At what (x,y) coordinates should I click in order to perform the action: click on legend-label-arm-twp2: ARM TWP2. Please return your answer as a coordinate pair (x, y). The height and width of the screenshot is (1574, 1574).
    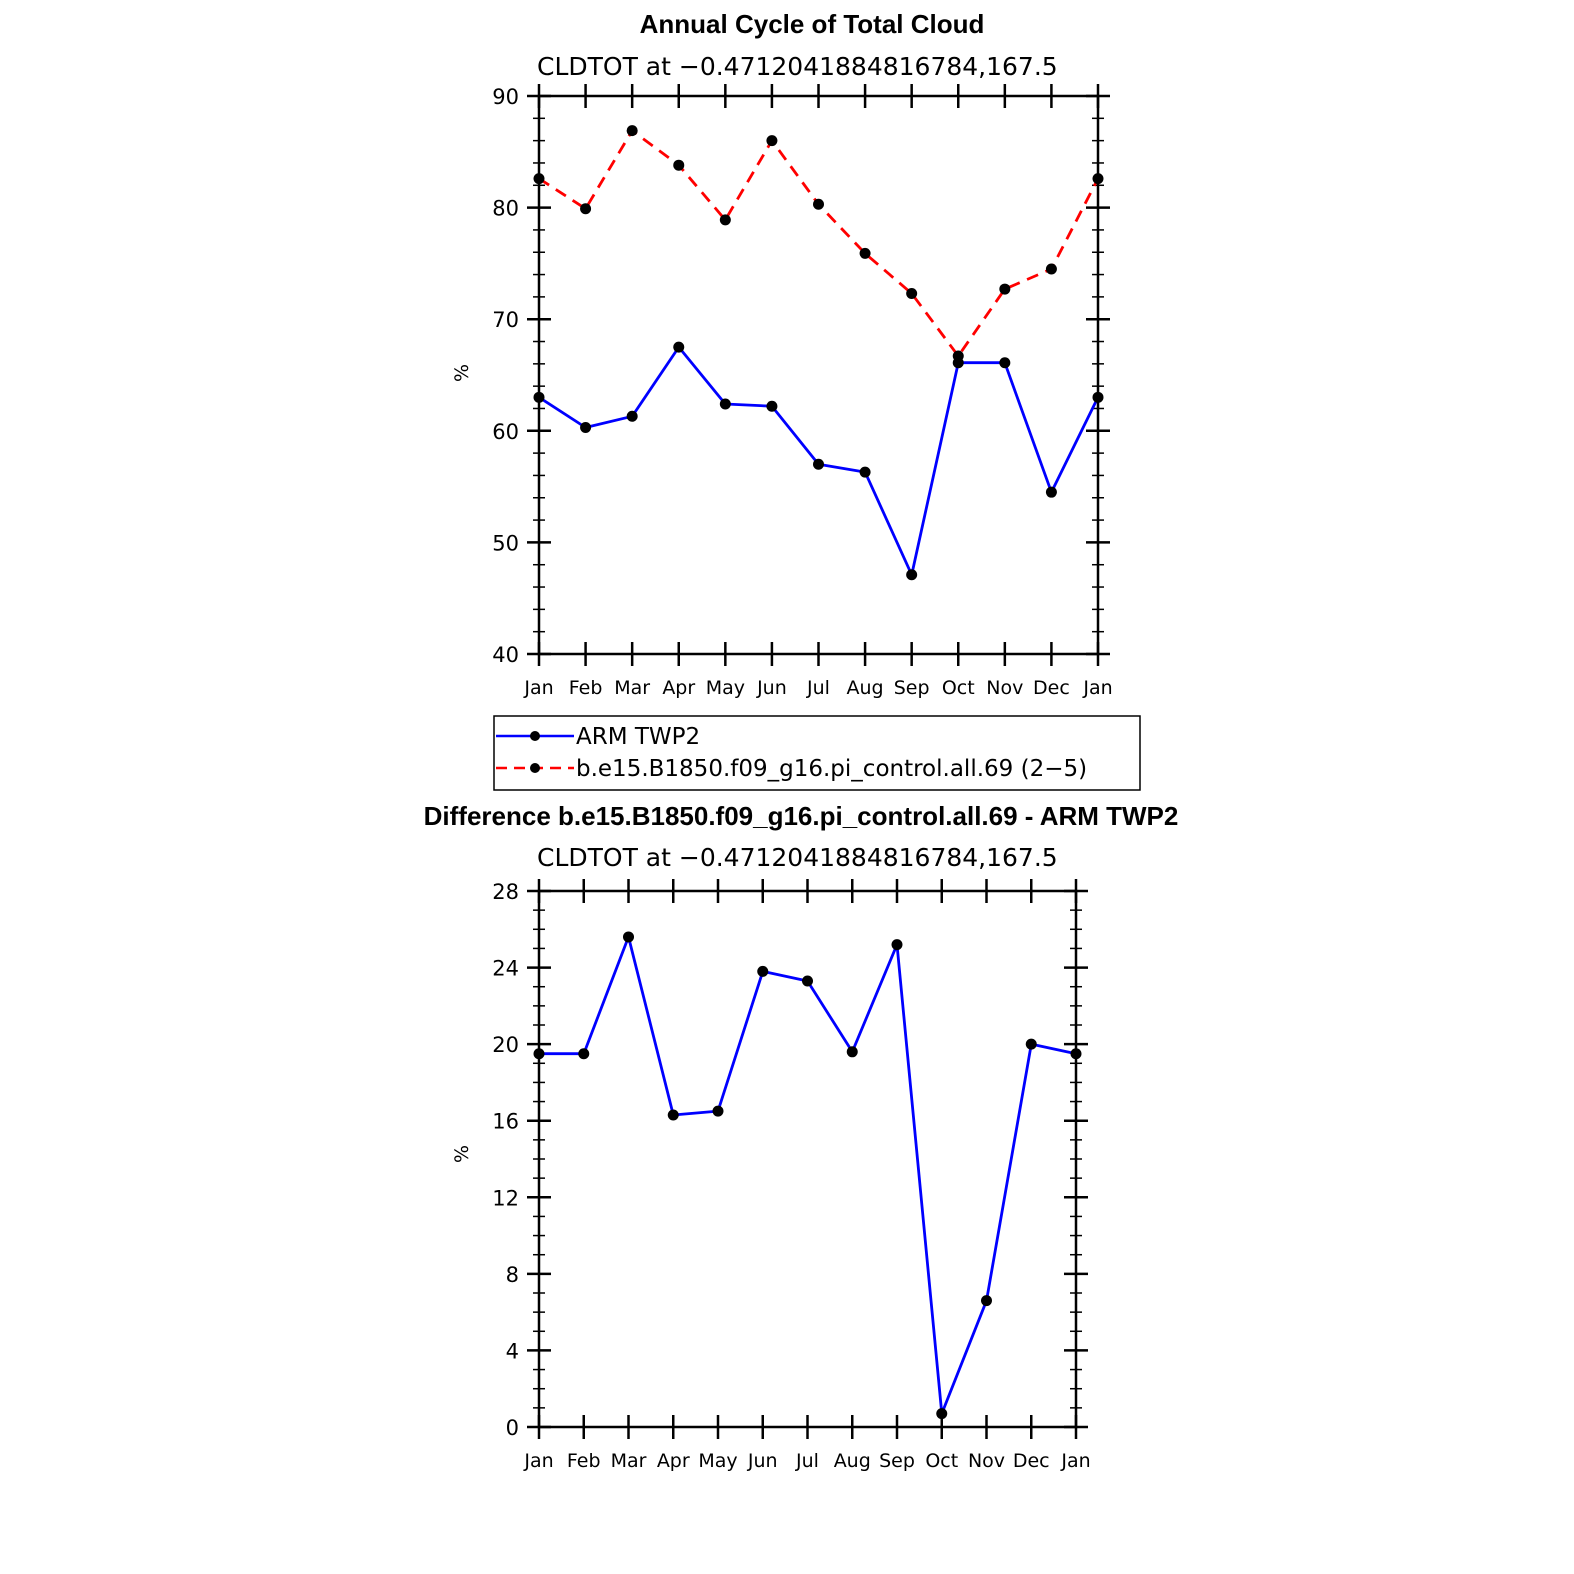
    Looking at the image, I should click on (638, 737).